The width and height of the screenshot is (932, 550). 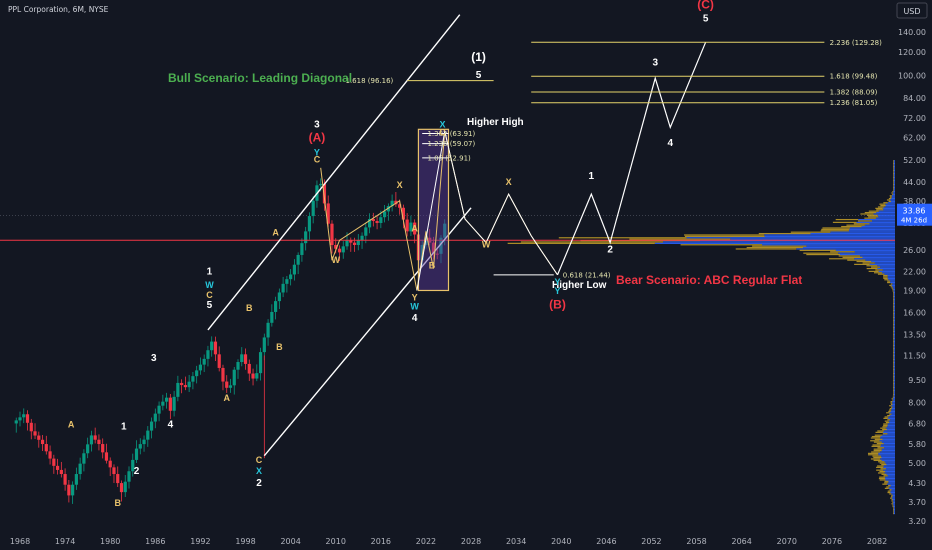 What do you see at coordinates (914, 335) in the screenshot?
I see `y-tick-label: 13.50` at bounding box center [914, 335].